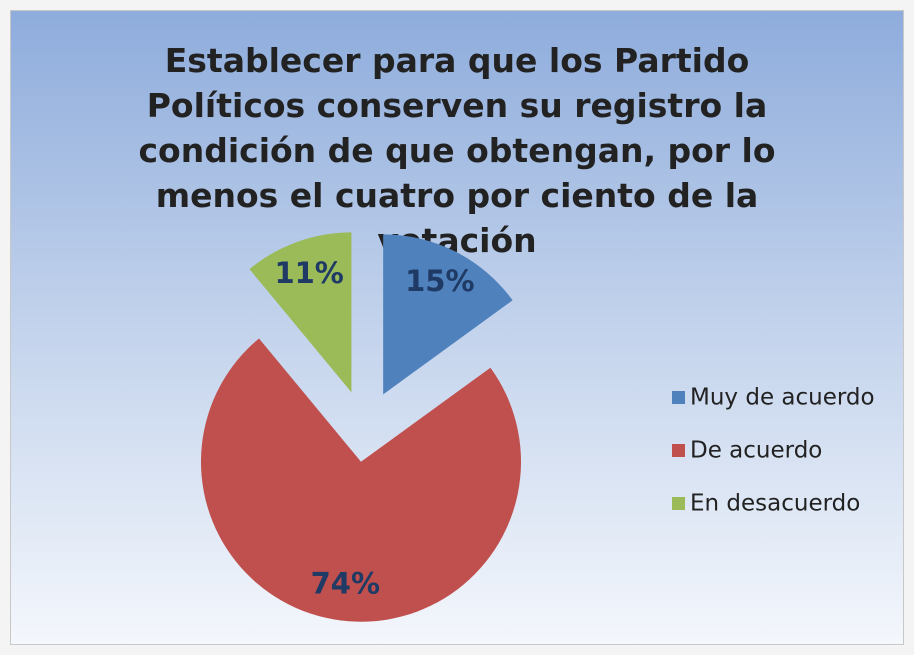  I want to click on data-label: 15%, so click(439, 281).